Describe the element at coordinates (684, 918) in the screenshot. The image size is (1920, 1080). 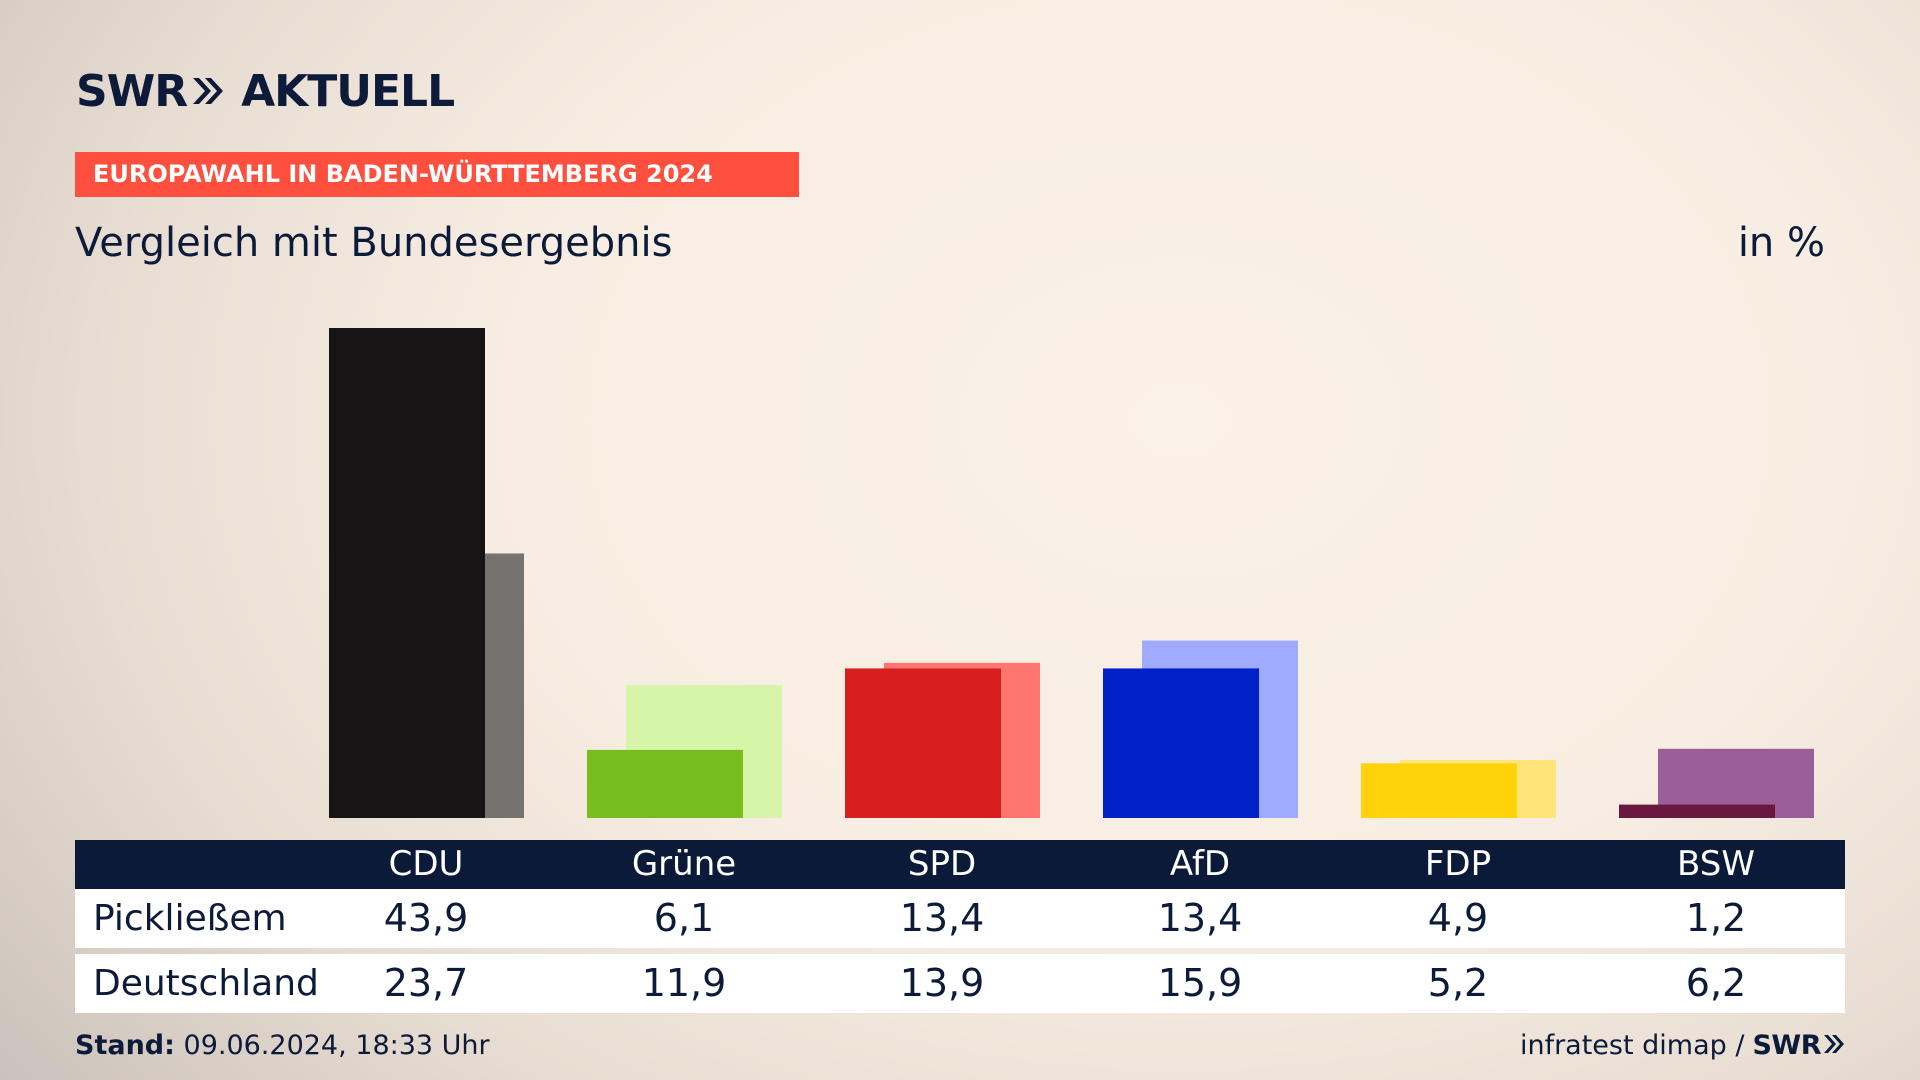
I see `table-value-cell: 6,1` at that location.